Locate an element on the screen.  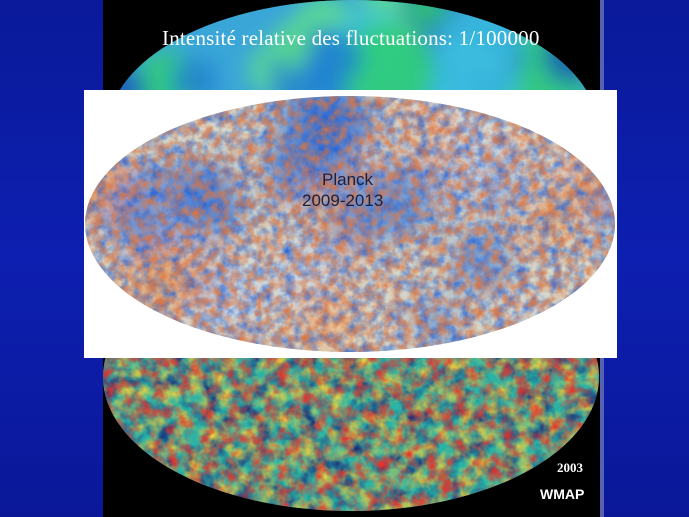
planck-name: Planck is located at coordinates (348, 179).